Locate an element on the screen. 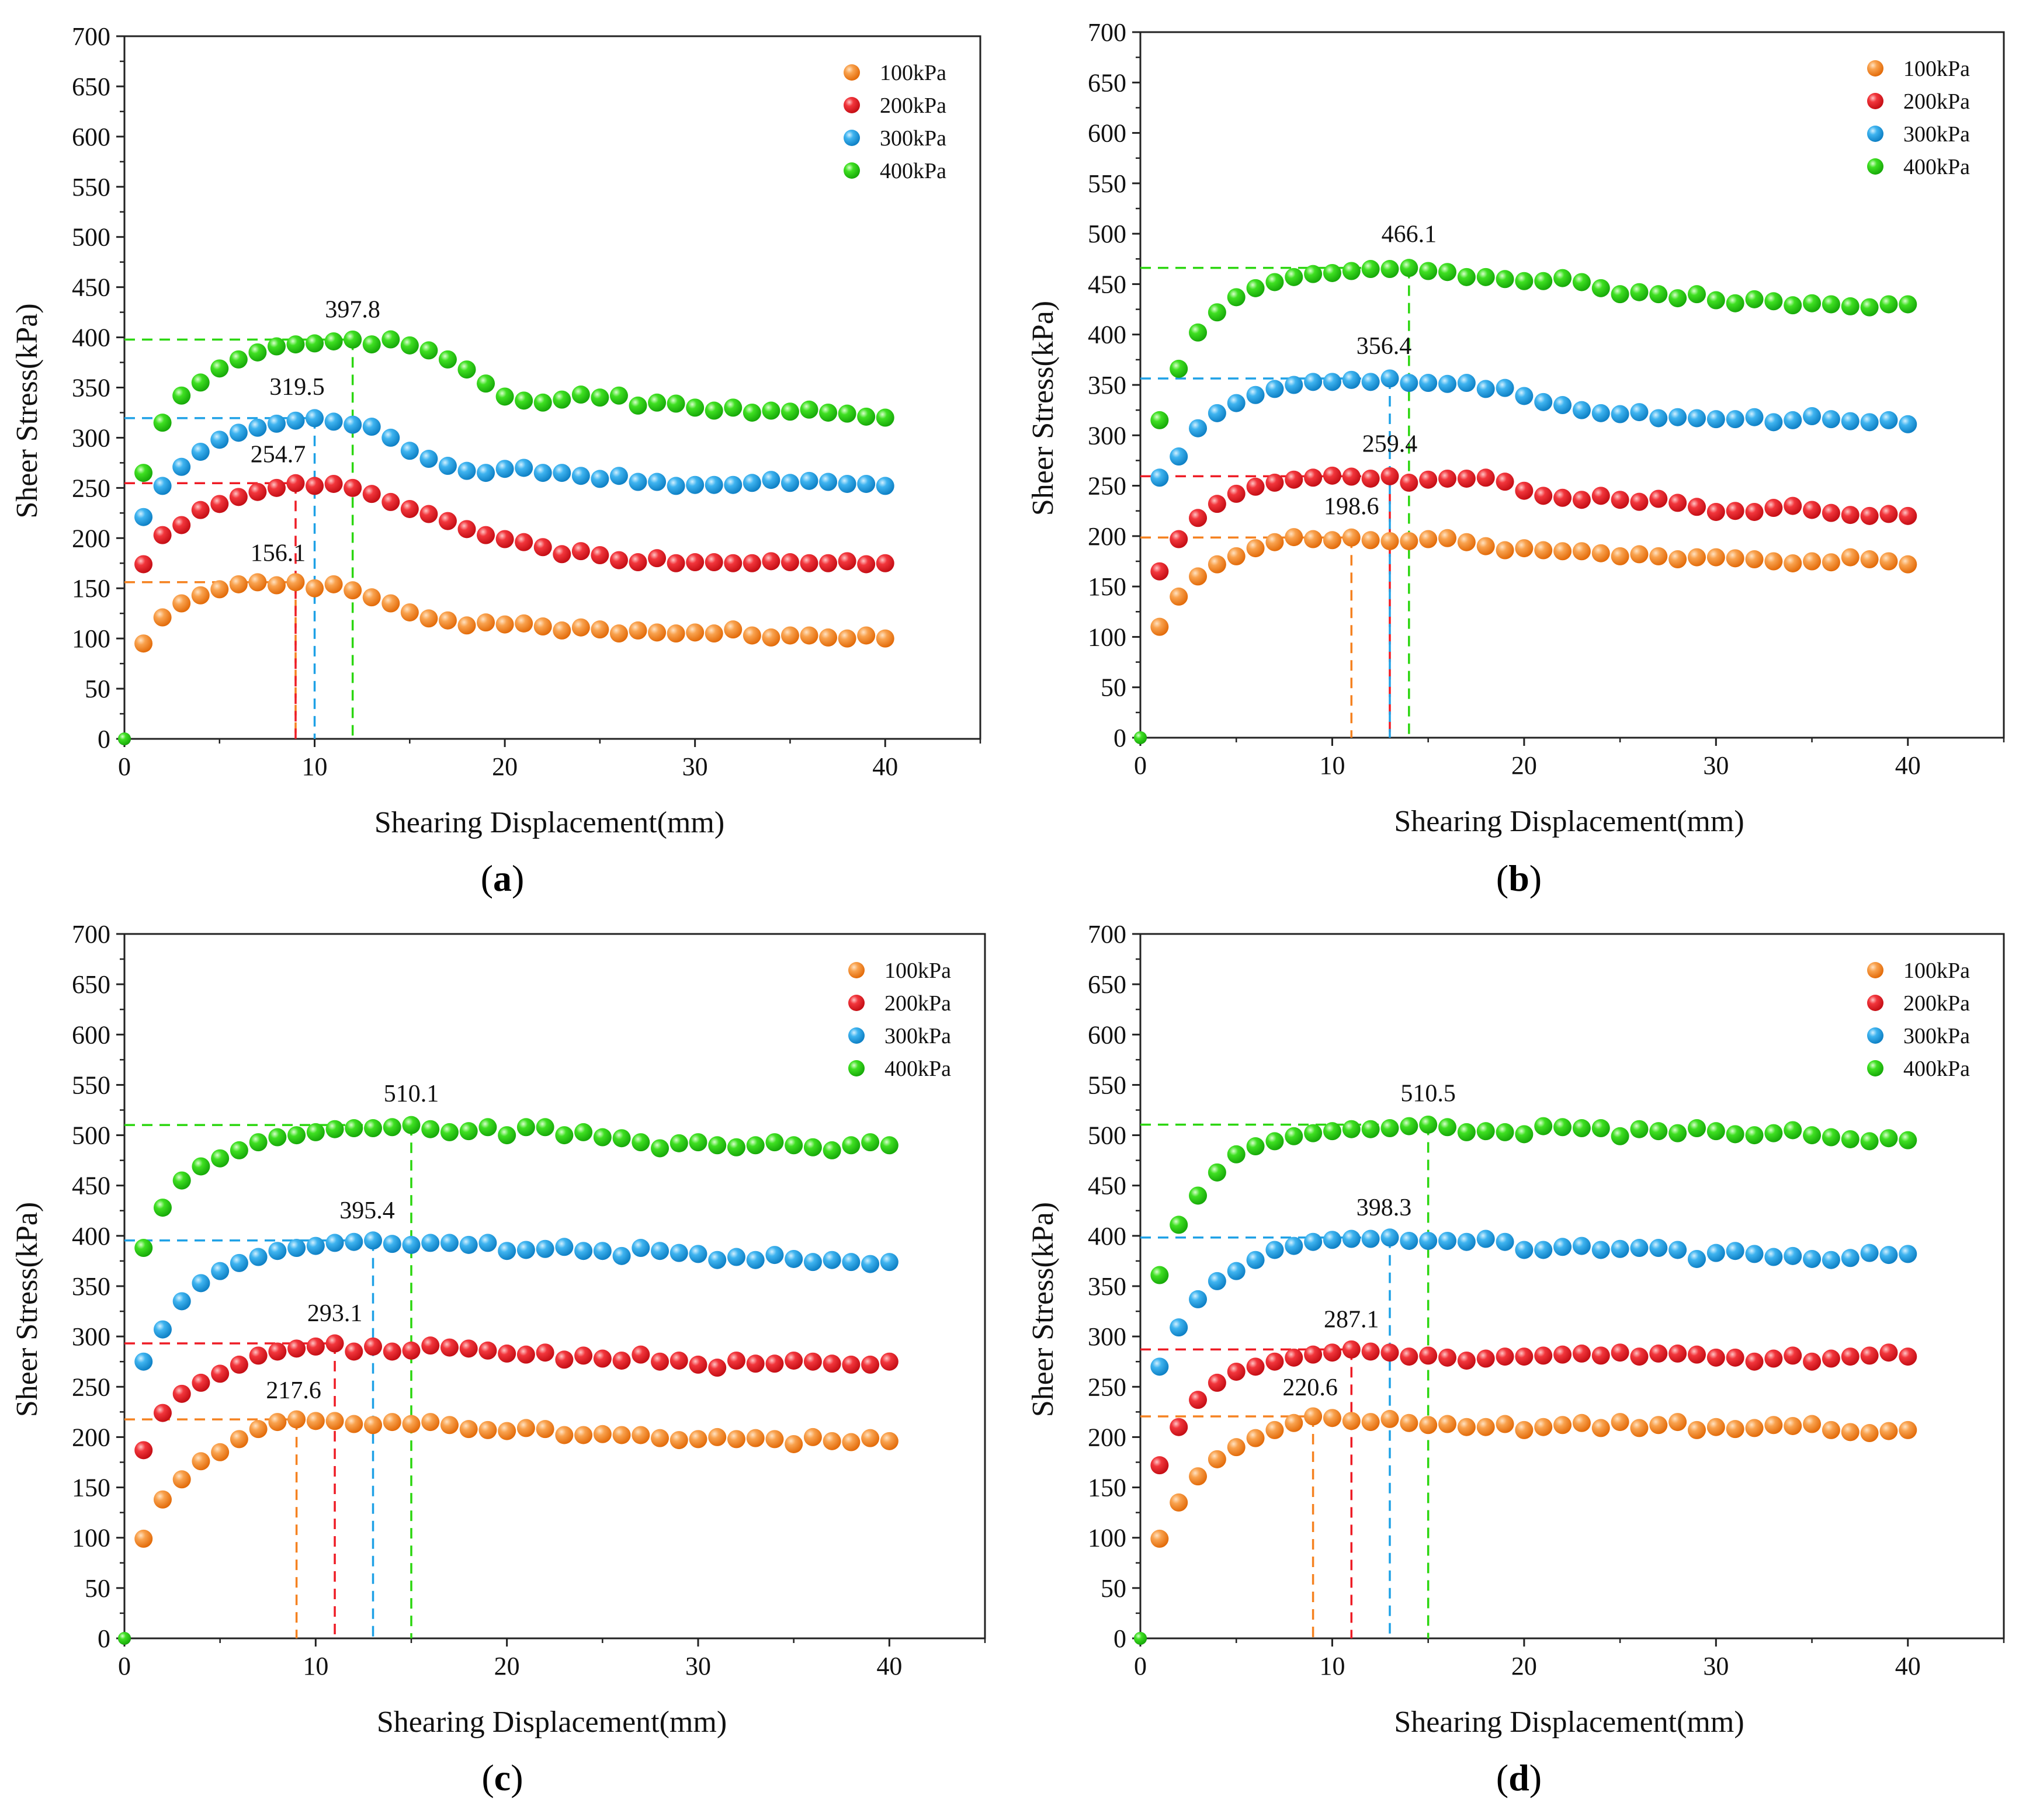 This screenshot has height=1820, width=2019. peak-value-label-200kPa: 254.7 is located at coordinates (278, 454).